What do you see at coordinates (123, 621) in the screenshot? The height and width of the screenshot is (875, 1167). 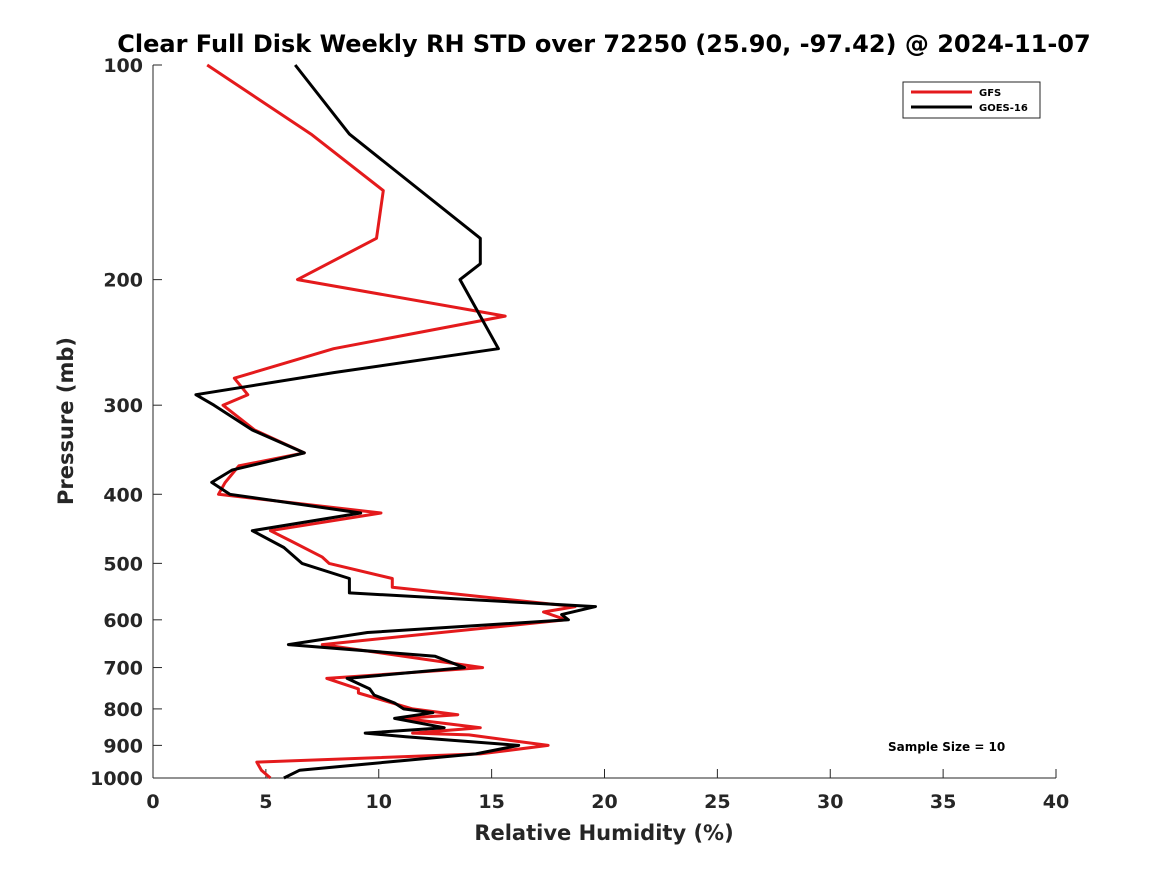 I see `y-tick-label: 600` at bounding box center [123, 621].